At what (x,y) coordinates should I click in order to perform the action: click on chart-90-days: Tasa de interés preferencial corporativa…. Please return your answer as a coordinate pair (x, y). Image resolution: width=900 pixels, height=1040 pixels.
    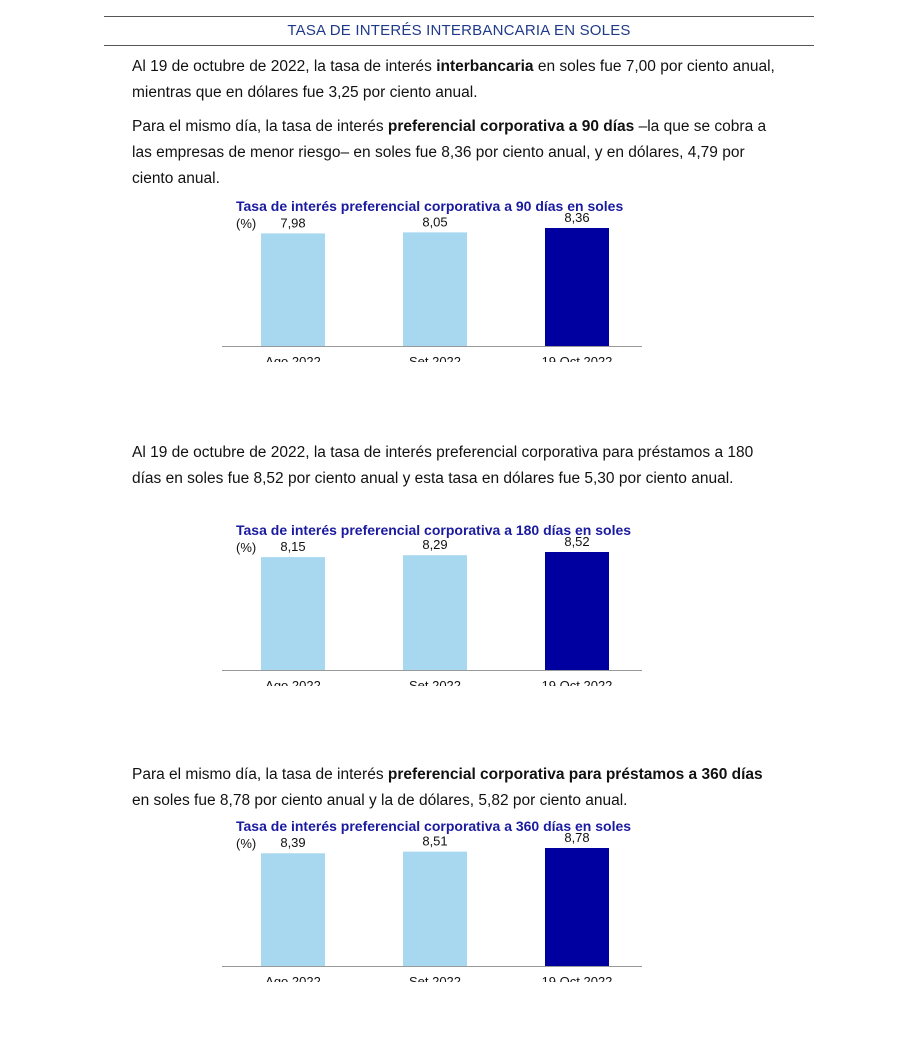
    Looking at the image, I should click on (439, 280).